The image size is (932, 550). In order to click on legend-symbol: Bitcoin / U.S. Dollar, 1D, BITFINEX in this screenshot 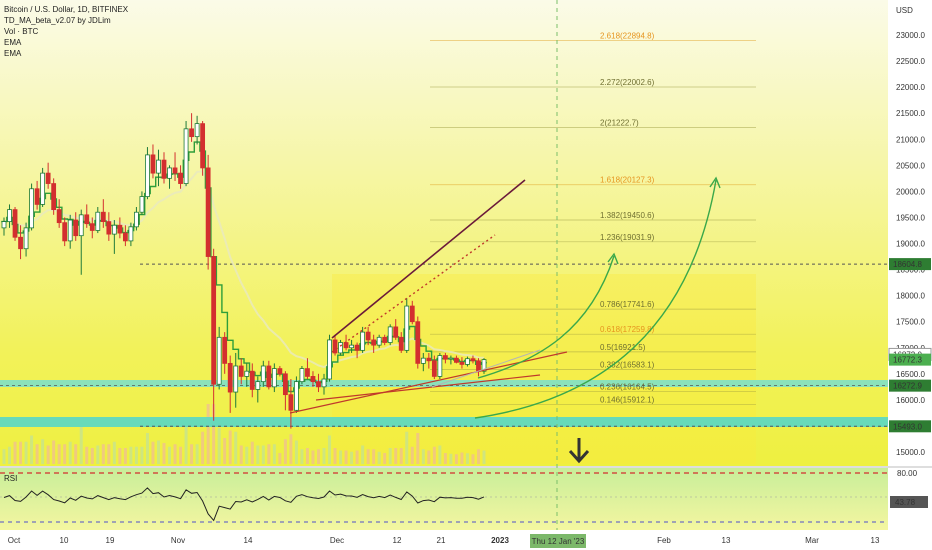, I will do `click(66, 9)`.